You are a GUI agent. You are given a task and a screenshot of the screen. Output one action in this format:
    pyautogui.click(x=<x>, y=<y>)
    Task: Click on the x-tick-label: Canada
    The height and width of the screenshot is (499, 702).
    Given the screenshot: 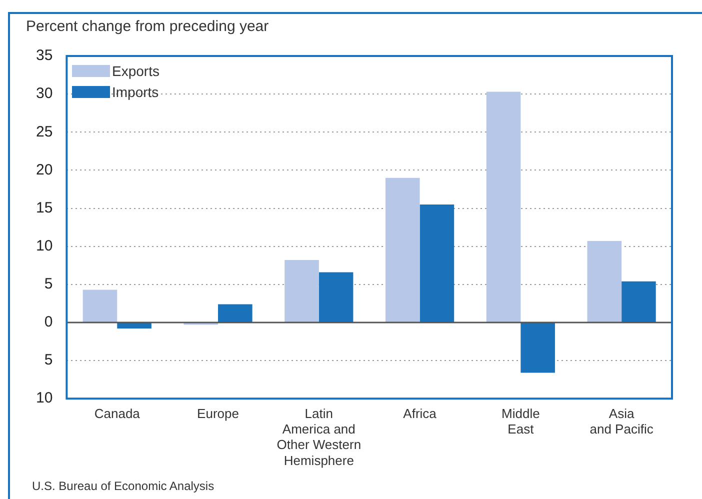 What is the action you would take?
    pyautogui.click(x=117, y=413)
    